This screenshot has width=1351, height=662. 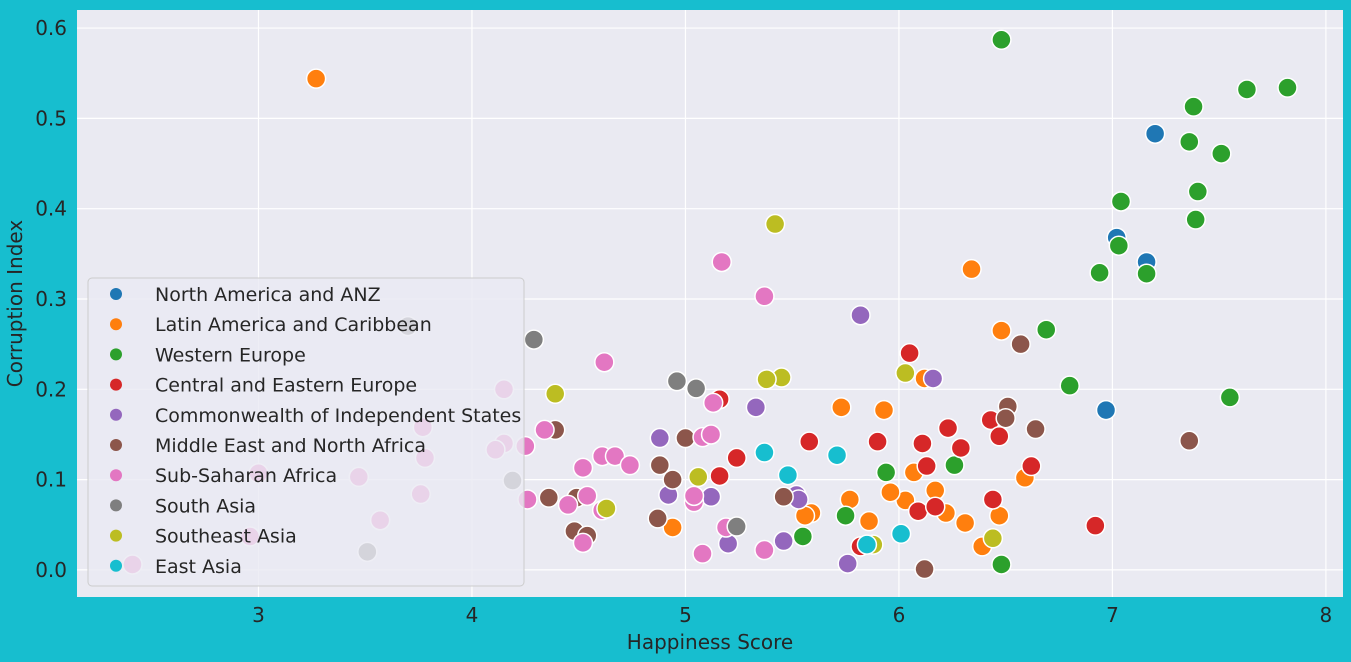 I want to click on x-tick-label: 3, so click(x=258, y=615).